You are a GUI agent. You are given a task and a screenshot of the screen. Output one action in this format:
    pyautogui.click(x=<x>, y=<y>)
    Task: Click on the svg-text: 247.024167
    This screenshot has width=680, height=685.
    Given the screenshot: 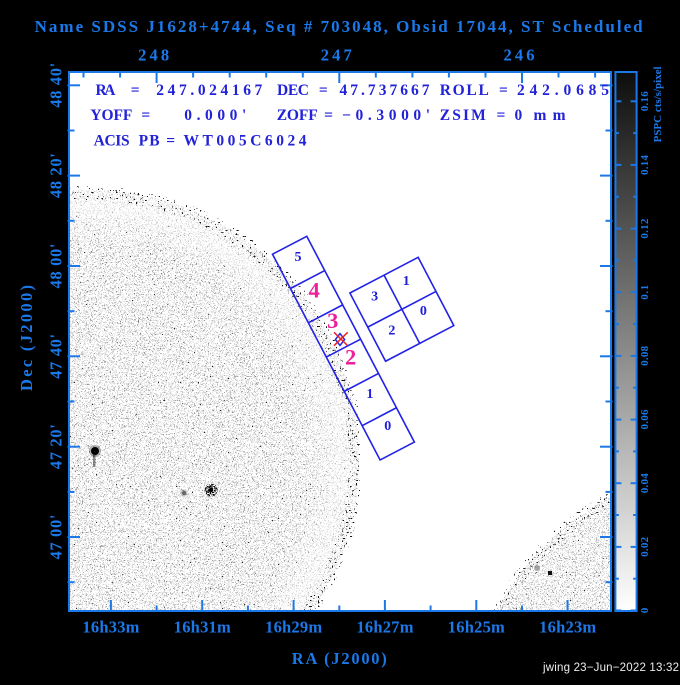 What is the action you would take?
    pyautogui.click(x=209, y=90)
    